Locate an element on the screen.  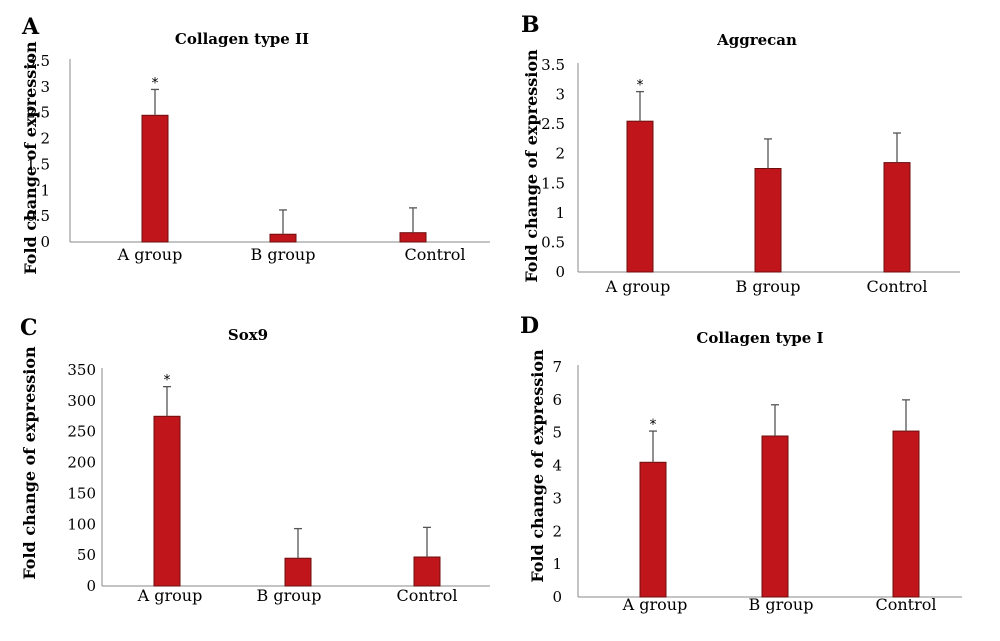
y-tick-label-c: 0 is located at coordinates (91, 586).